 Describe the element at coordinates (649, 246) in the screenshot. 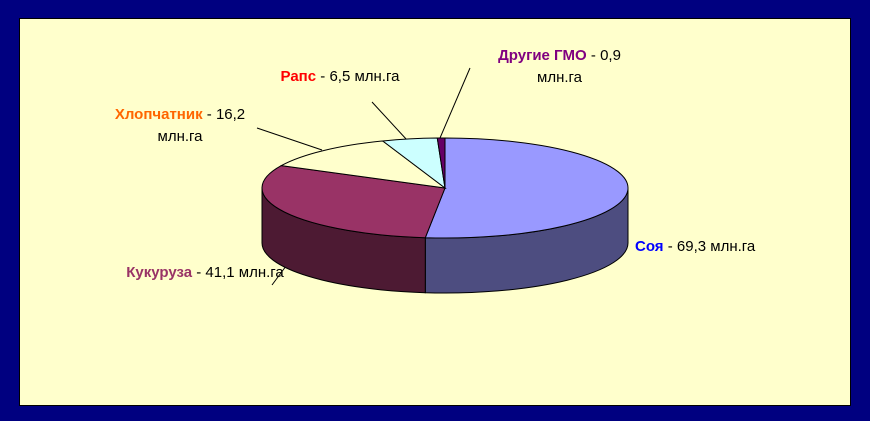

I see `label-name: Соя` at that location.